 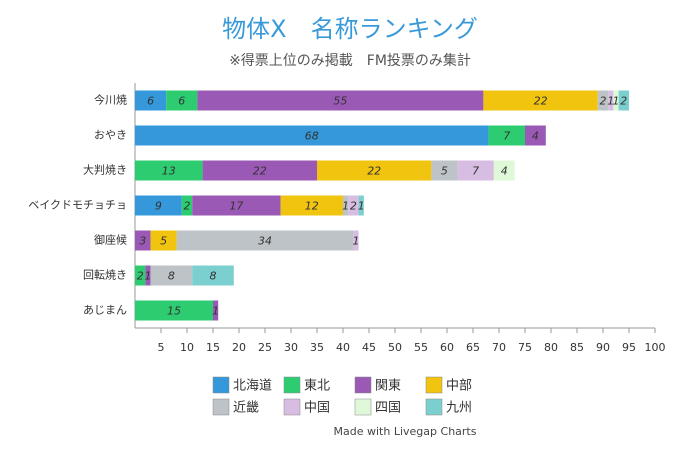 What do you see at coordinates (317, 347) in the screenshot?
I see `x-tick-label: 35` at bounding box center [317, 347].